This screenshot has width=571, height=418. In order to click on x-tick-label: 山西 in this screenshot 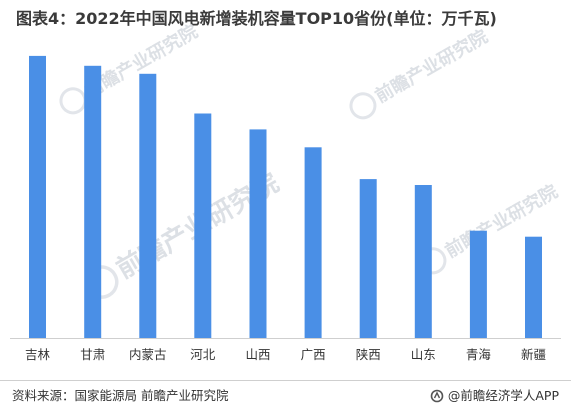, I will do `click(257, 354)`.